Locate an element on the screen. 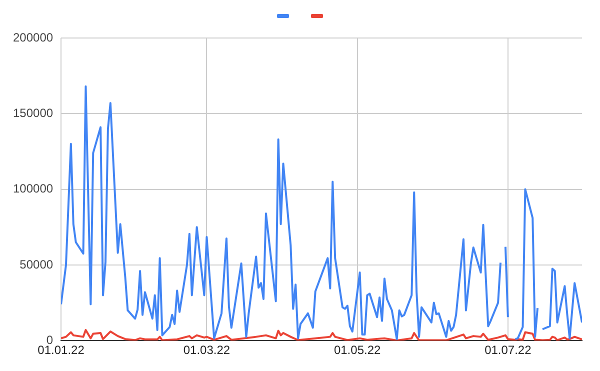 This screenshot has height=371, width=600. x-tick-label: 01.03.22 is located at coordinates (206, 350).